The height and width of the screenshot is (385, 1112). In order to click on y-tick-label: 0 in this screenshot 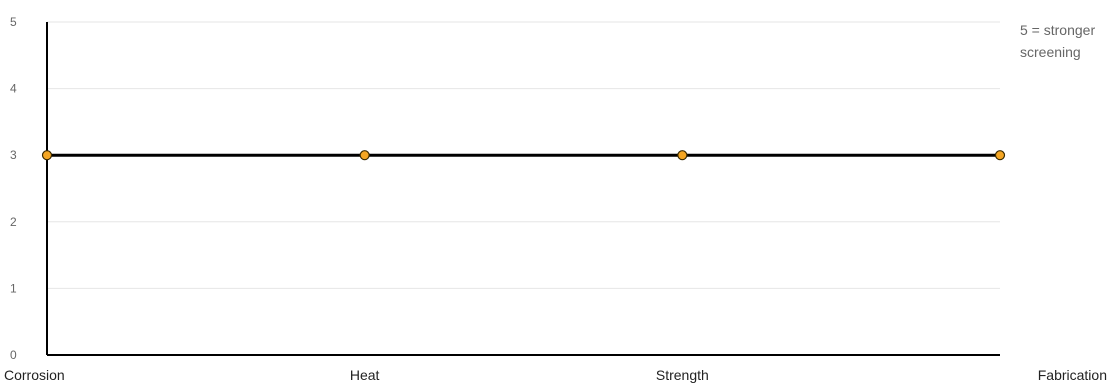, I will do `click(13, 355)`.